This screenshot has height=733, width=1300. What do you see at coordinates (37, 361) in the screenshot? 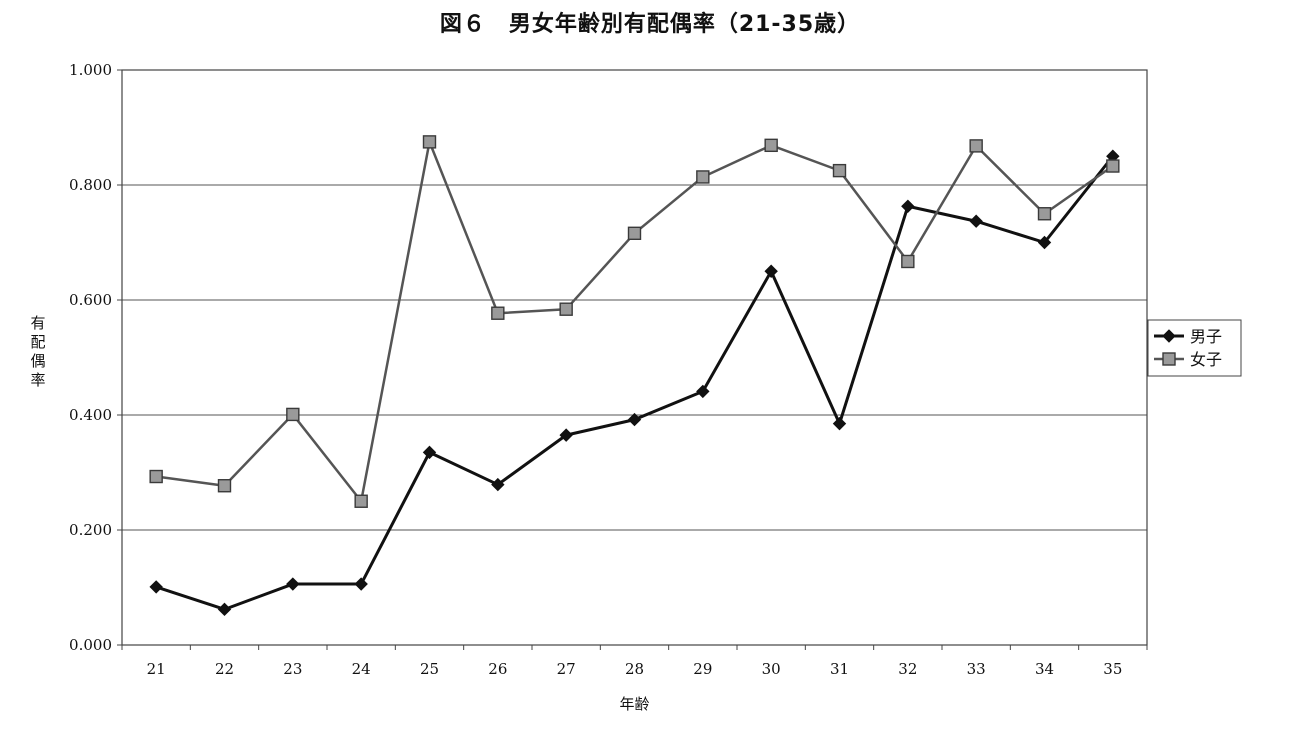
I see `y-axis-title-char: 偶` at bounding box center [37, 361].